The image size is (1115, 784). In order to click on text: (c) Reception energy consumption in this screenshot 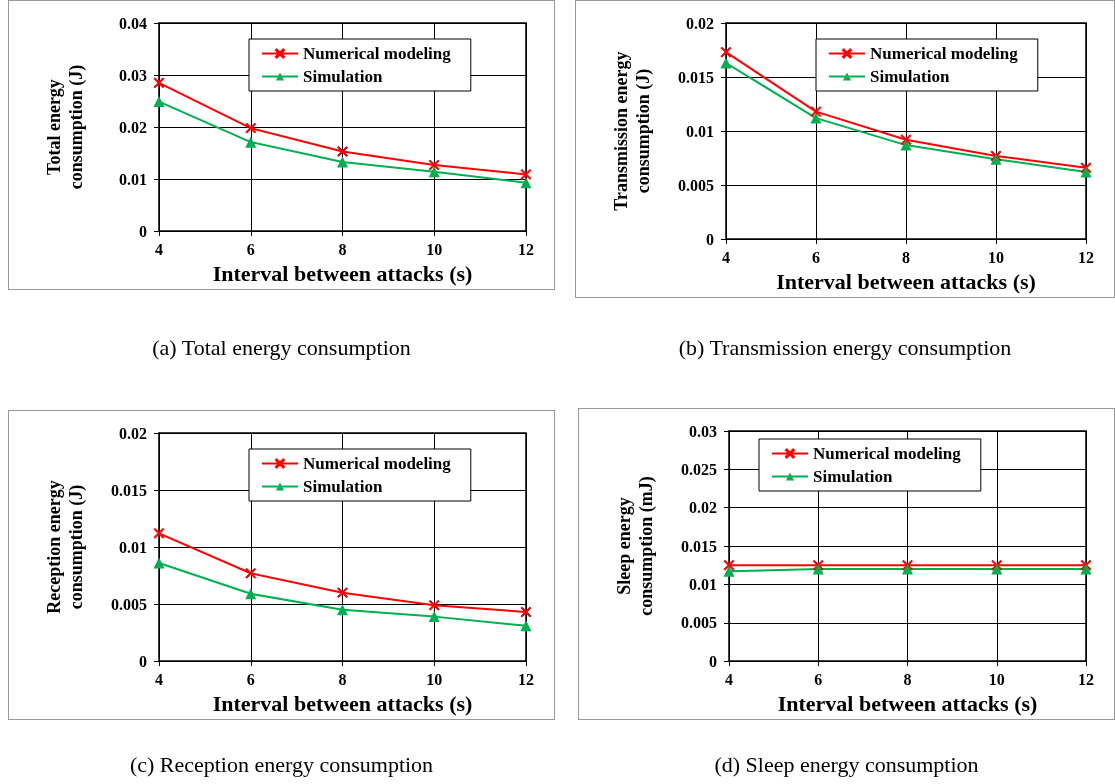, I will do `click(281, 765)`.